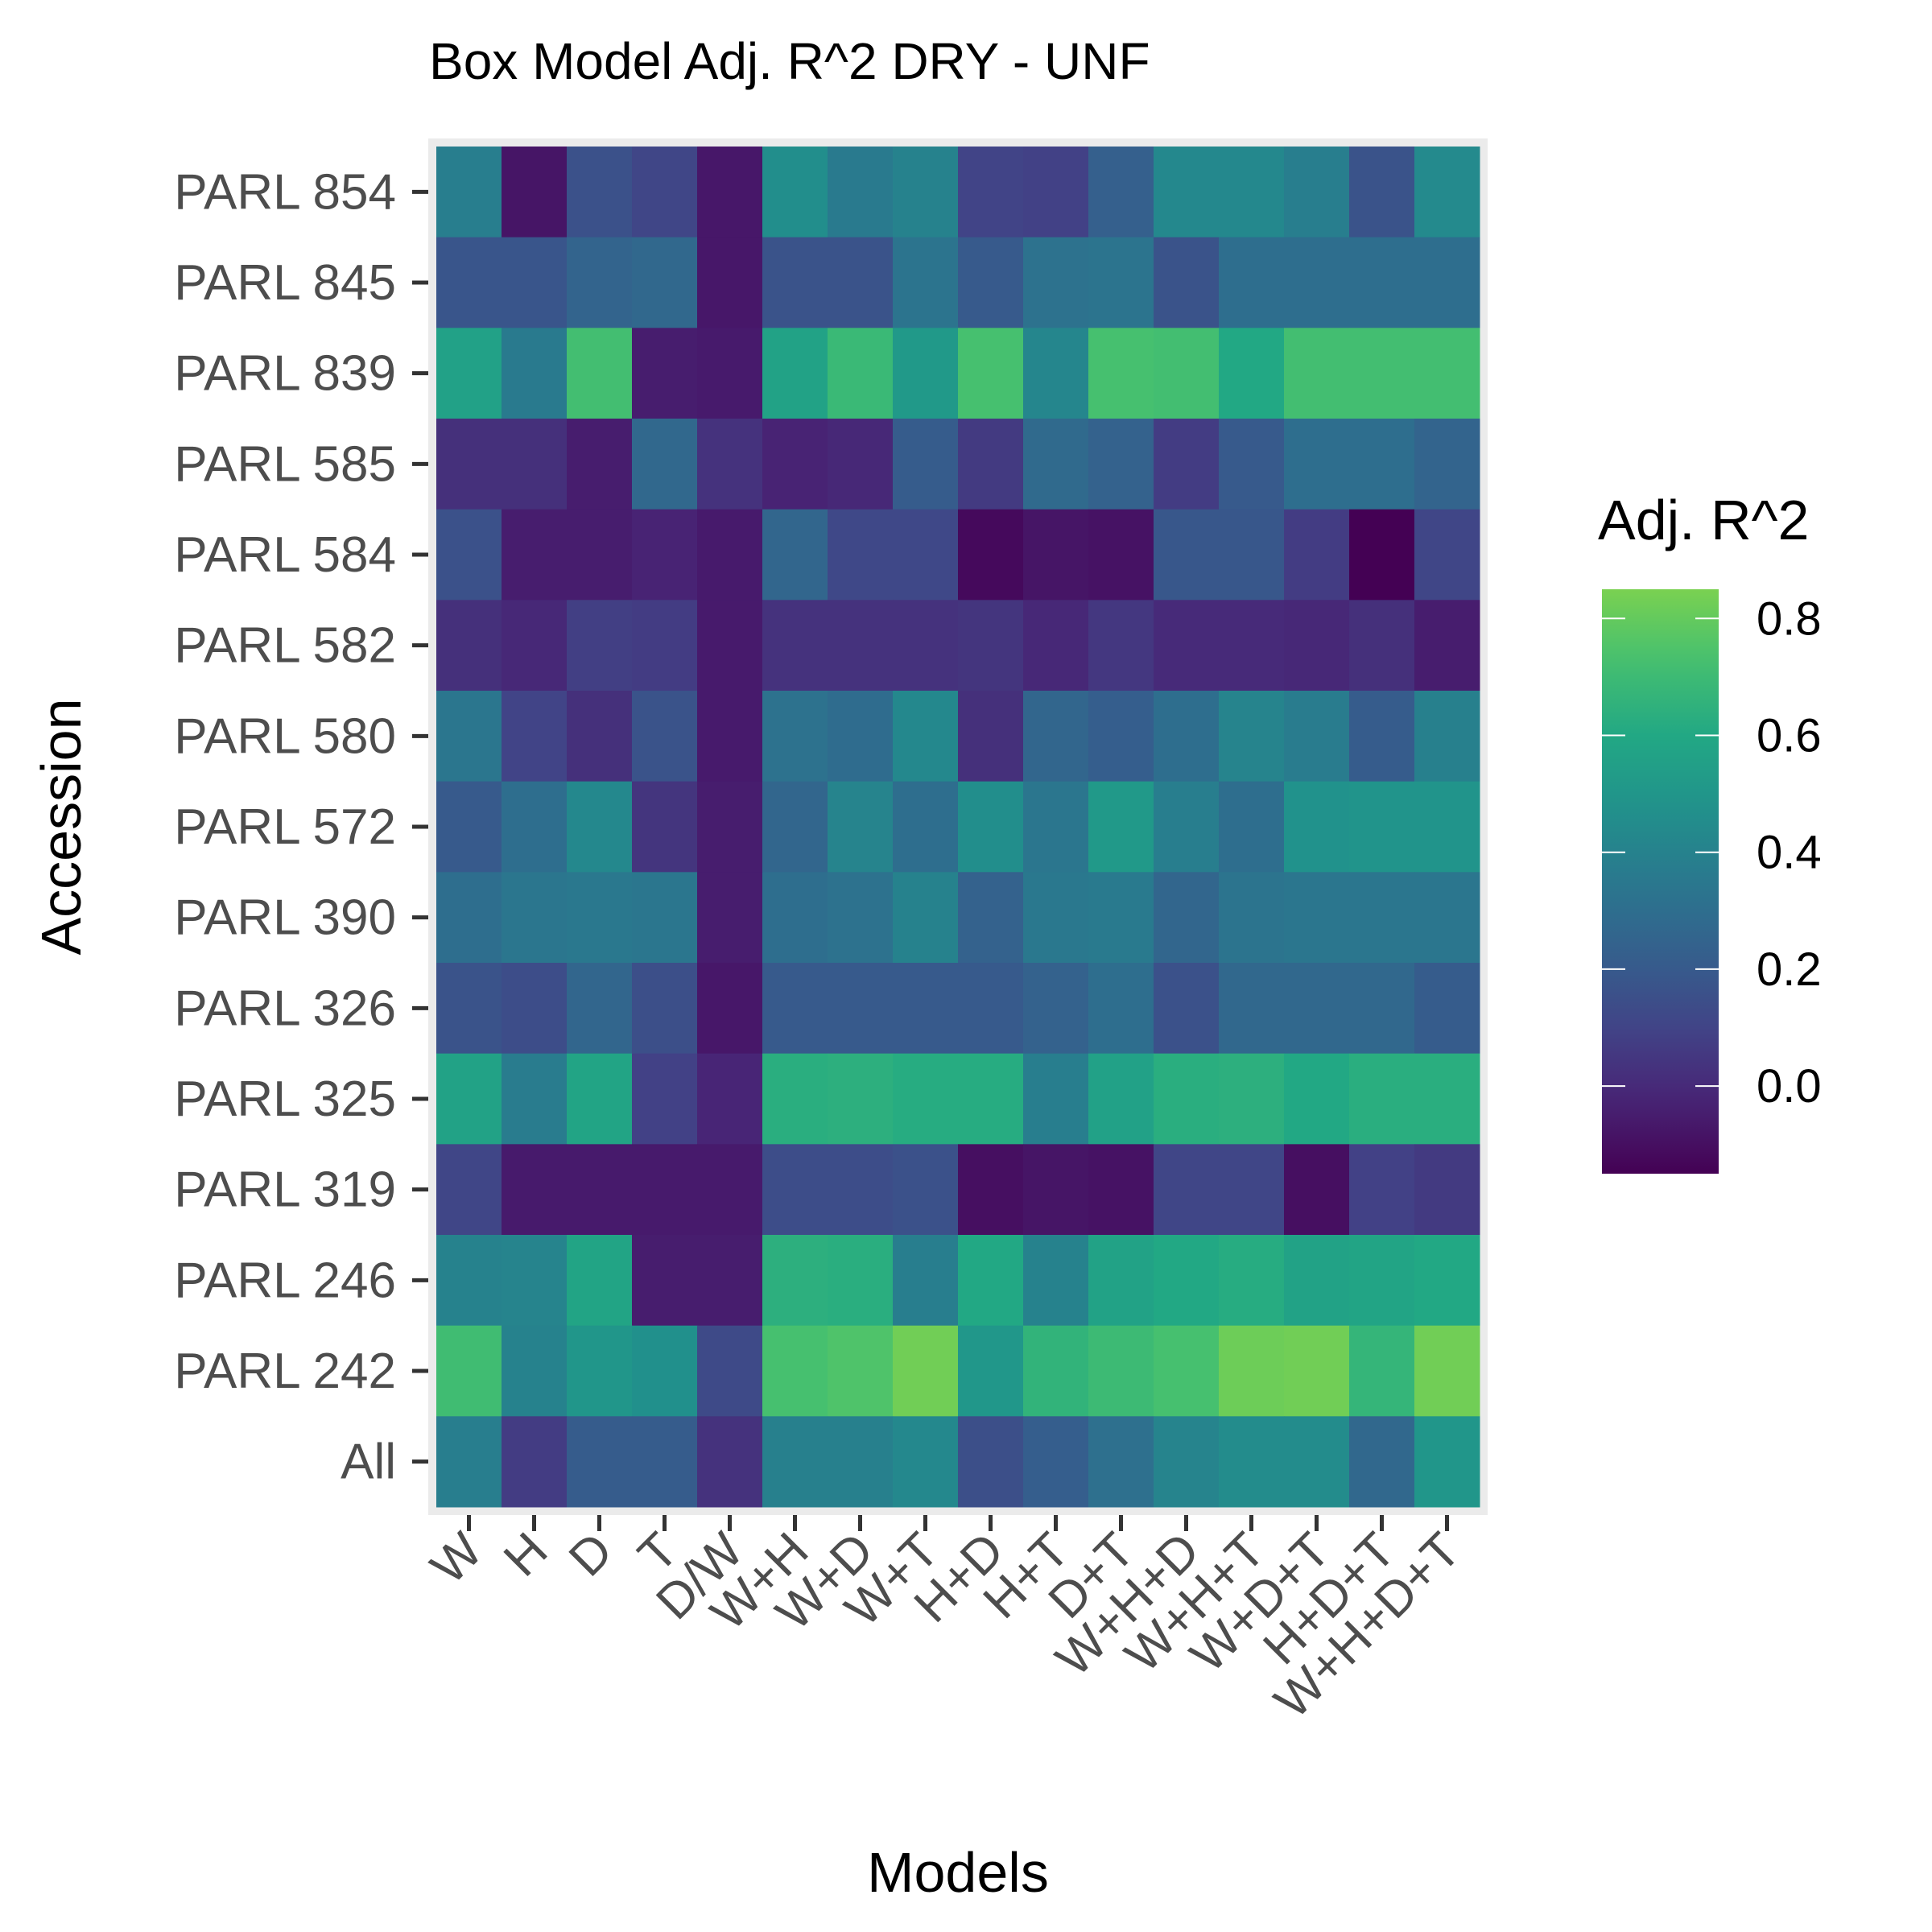  I want to click on y-tick-label: PARL 845, so click(285, 283).